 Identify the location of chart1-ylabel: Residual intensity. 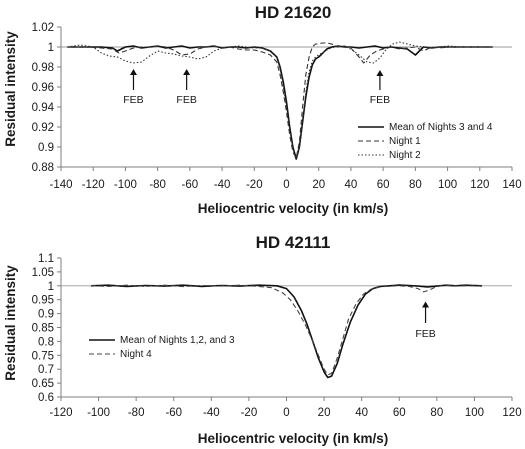
(10, 89).